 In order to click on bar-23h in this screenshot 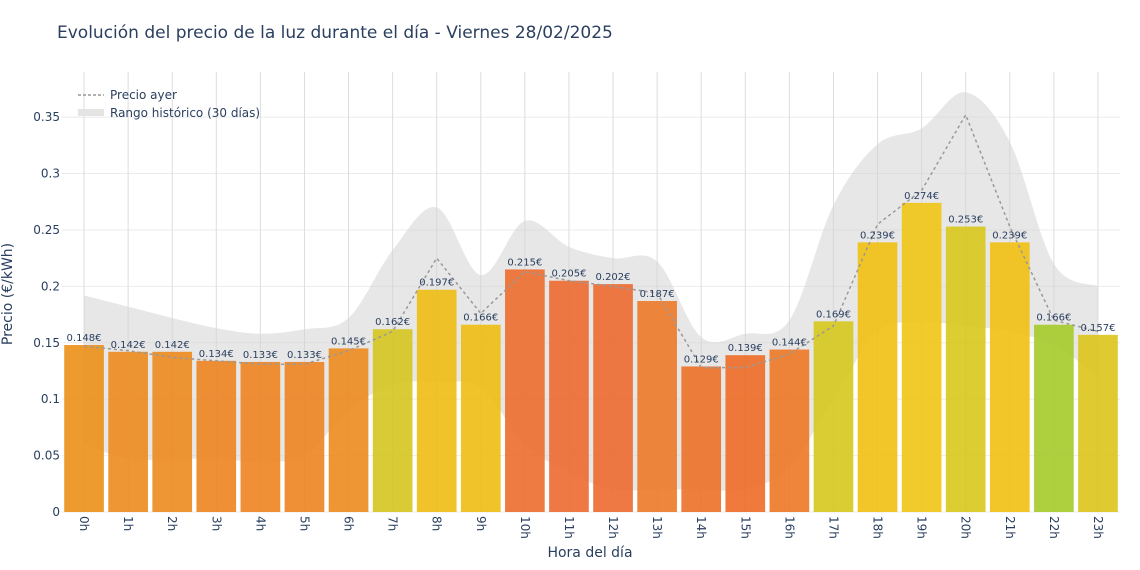, I will do `click(1098, 423)`.